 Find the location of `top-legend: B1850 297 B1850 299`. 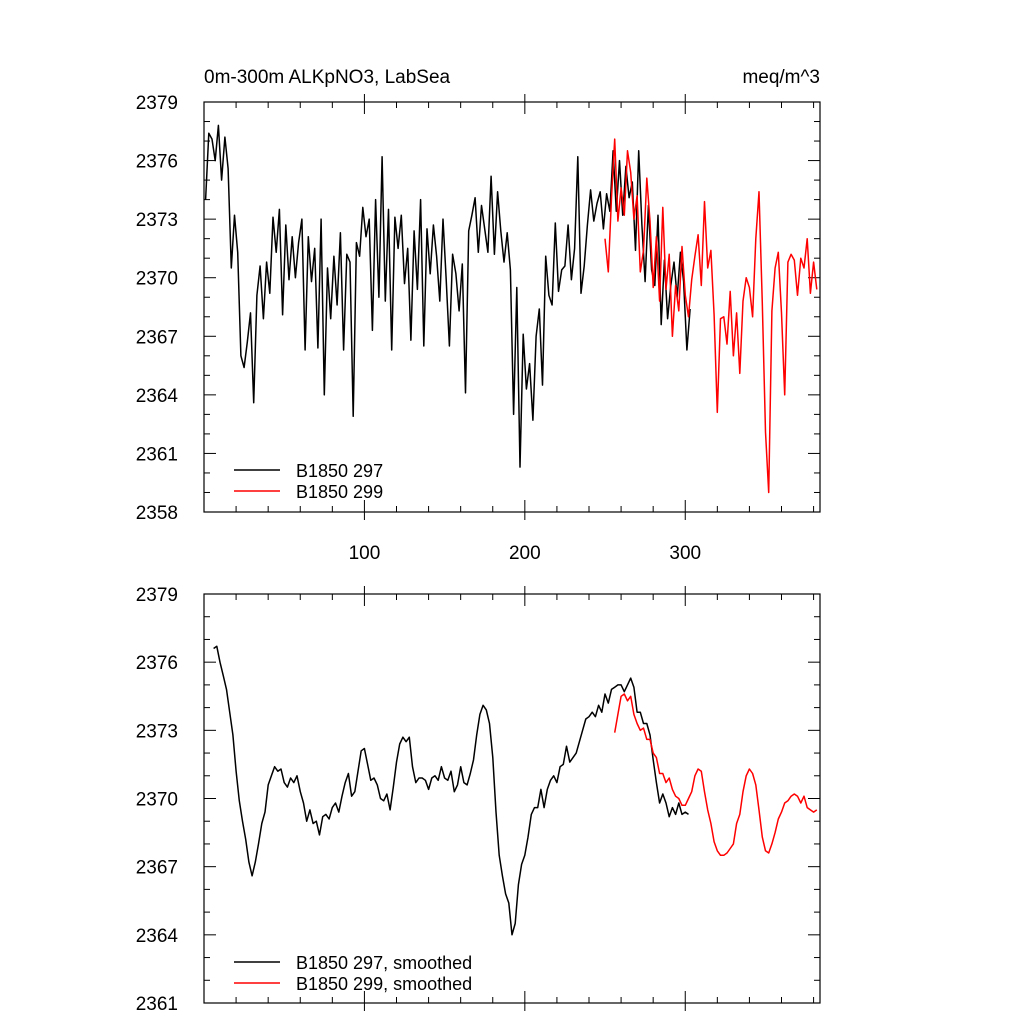

top-legend: B1850 297 B1850 299 is located at coordinates (308, 481).